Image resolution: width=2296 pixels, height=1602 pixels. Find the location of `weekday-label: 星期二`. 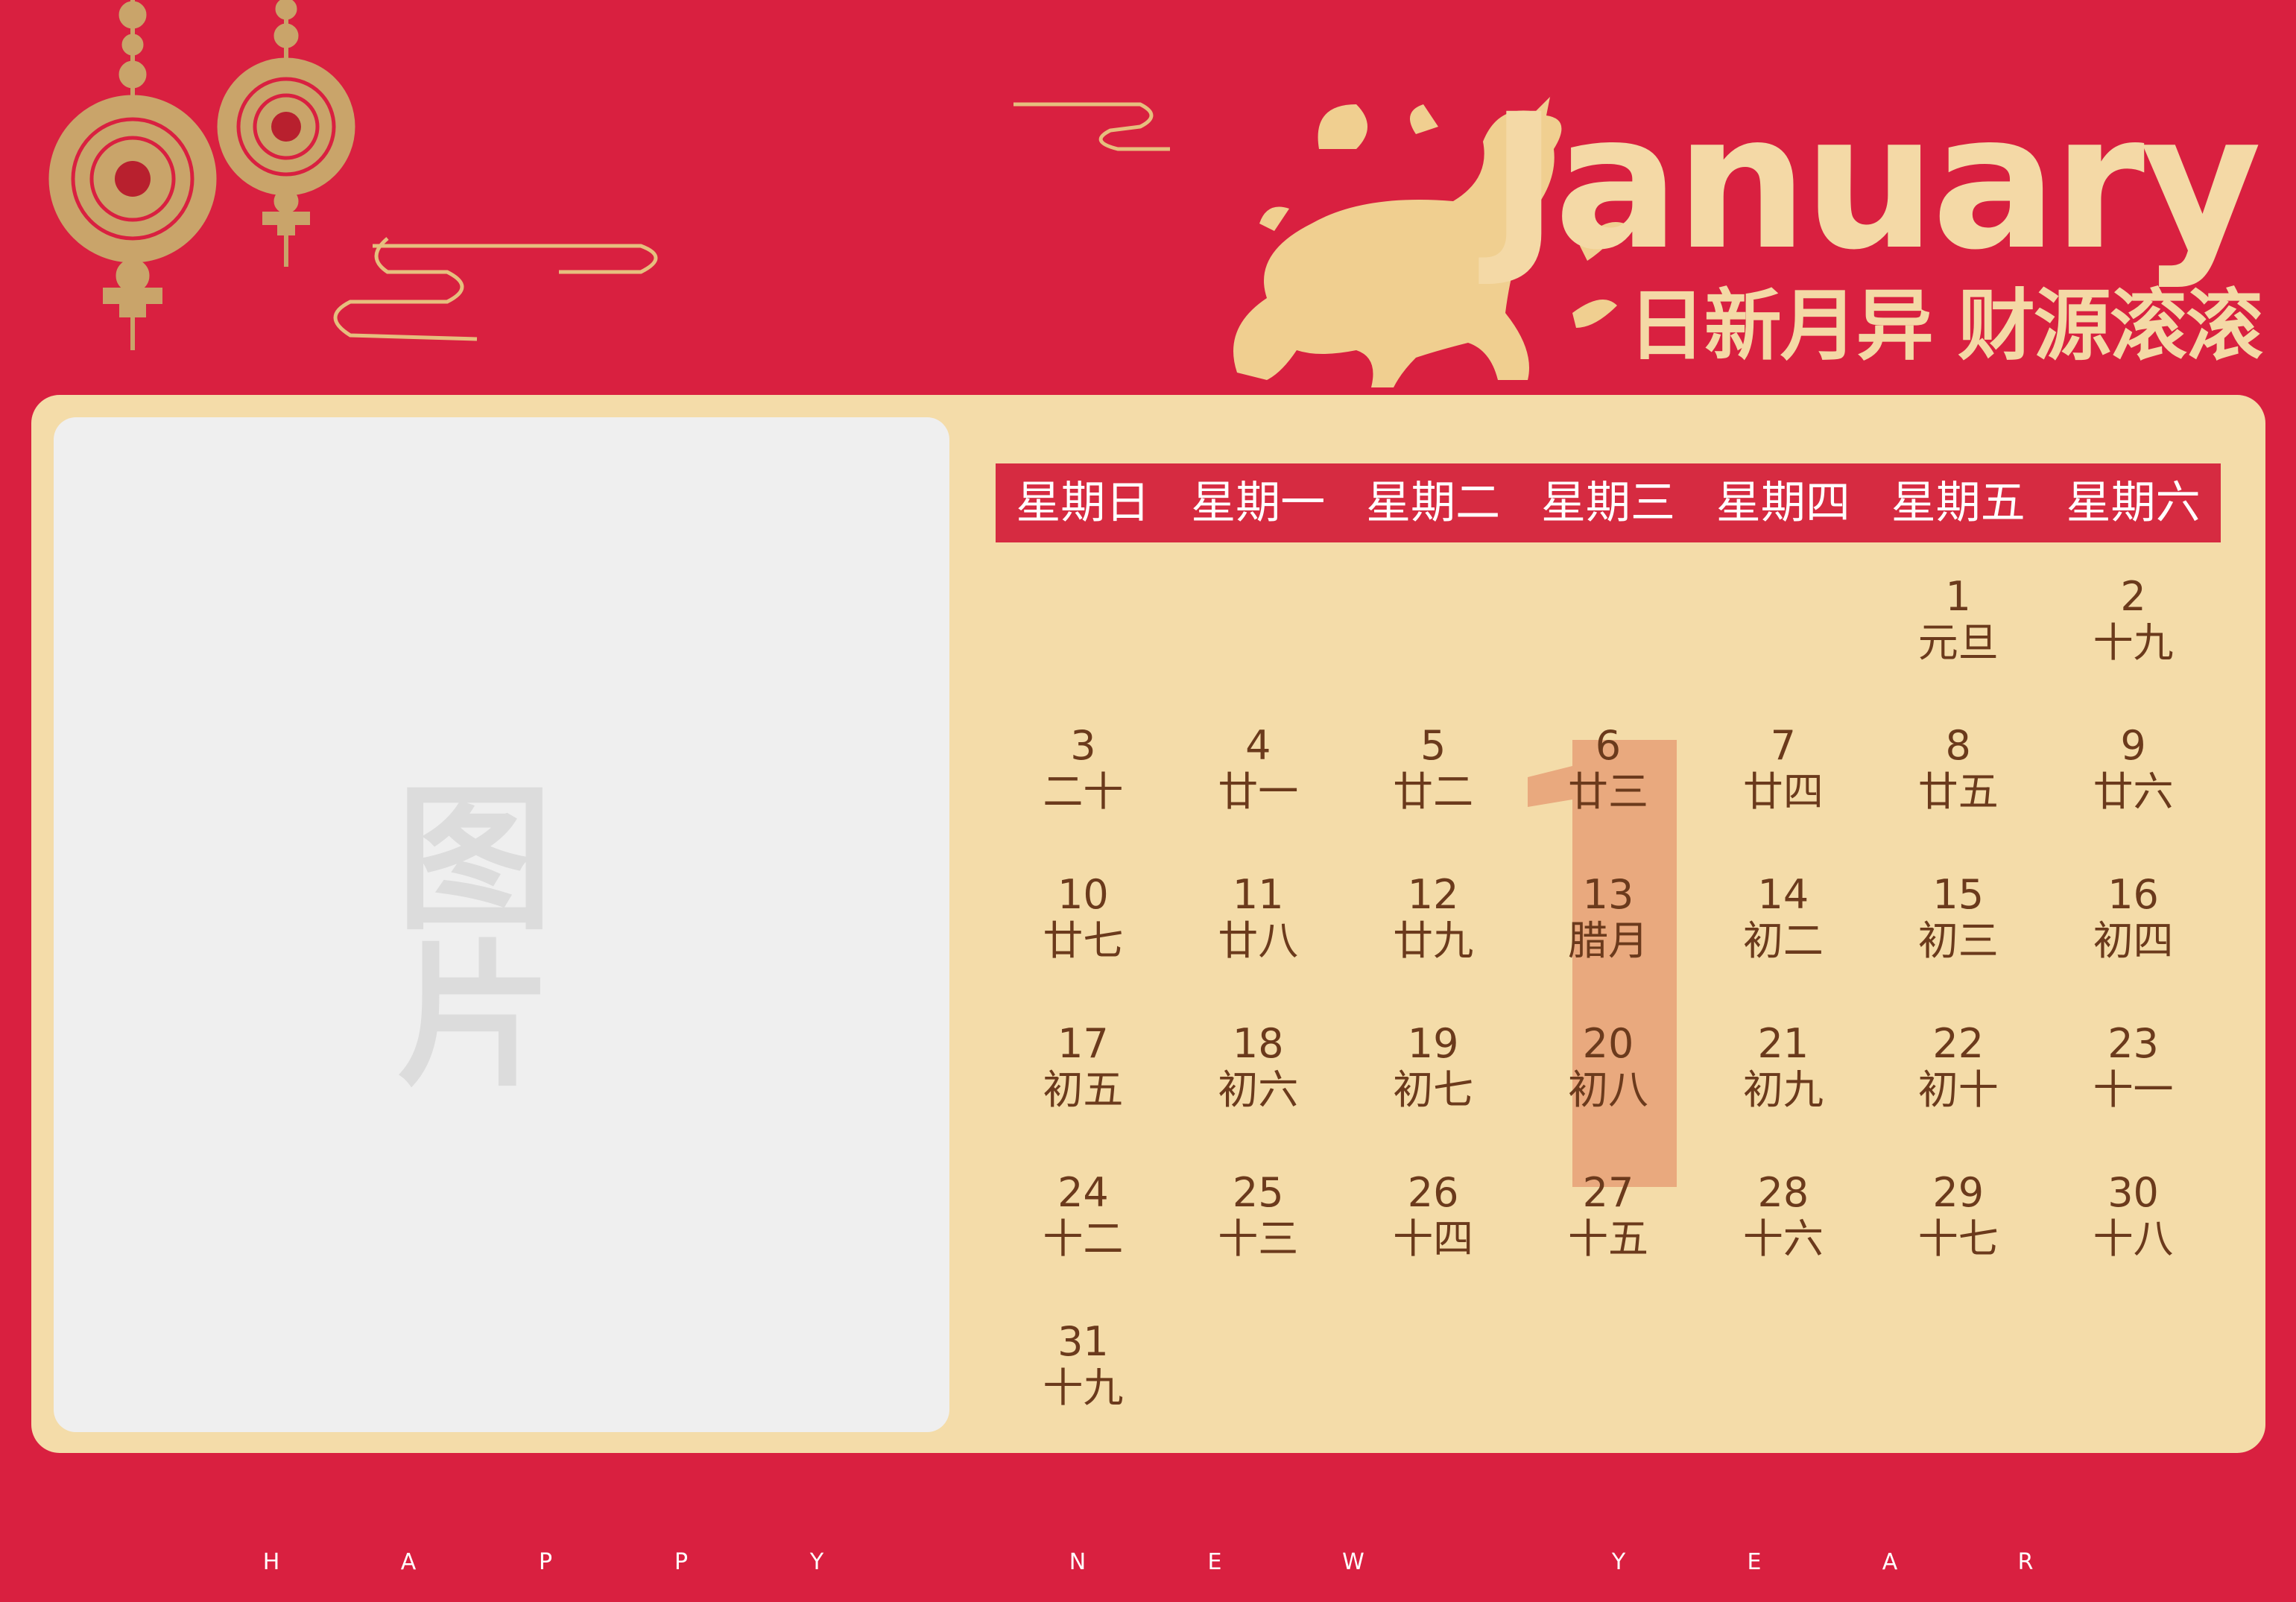

weekday-label: 星期二 is located at coordinates (1433, 503).